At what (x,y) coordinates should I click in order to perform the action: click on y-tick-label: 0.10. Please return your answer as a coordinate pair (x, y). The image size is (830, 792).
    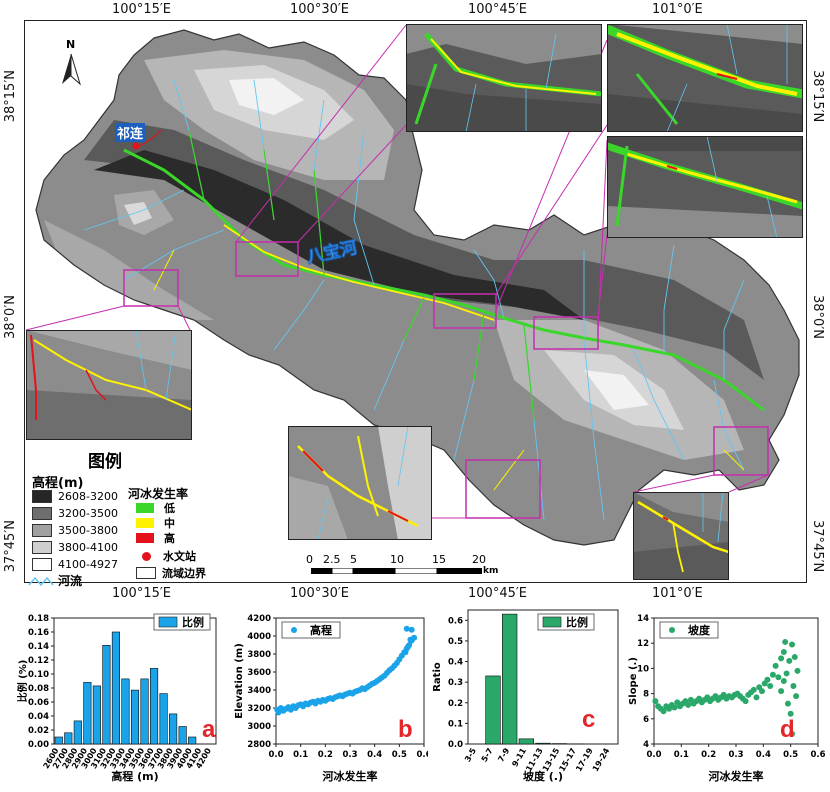
    Looking at the image, I should click on (38, 675).